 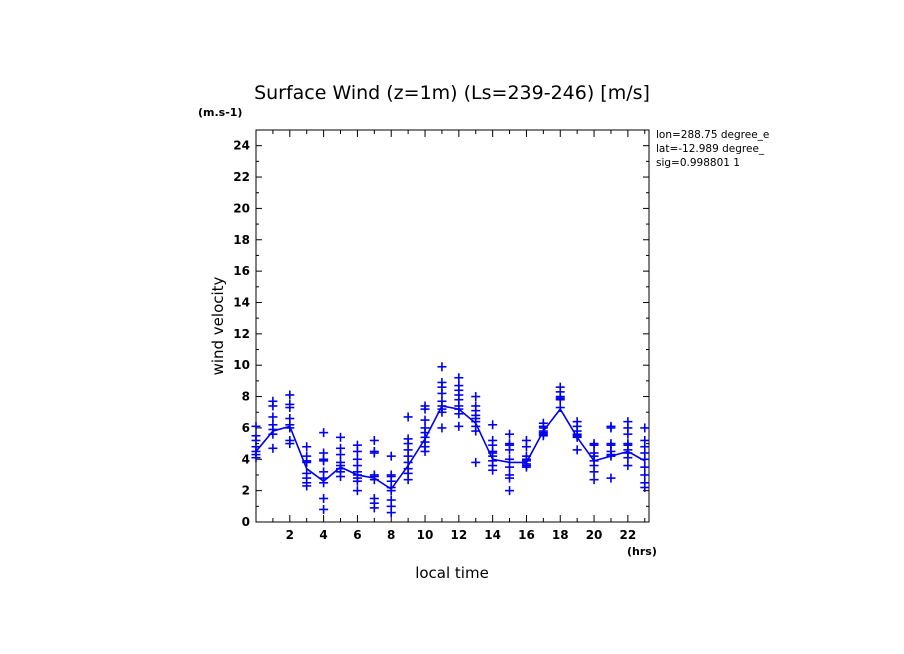 What do you see at coordinates (458, 535) in the screenshot?
I see `x-tick-label: 12` at bounding box center [458, 535].